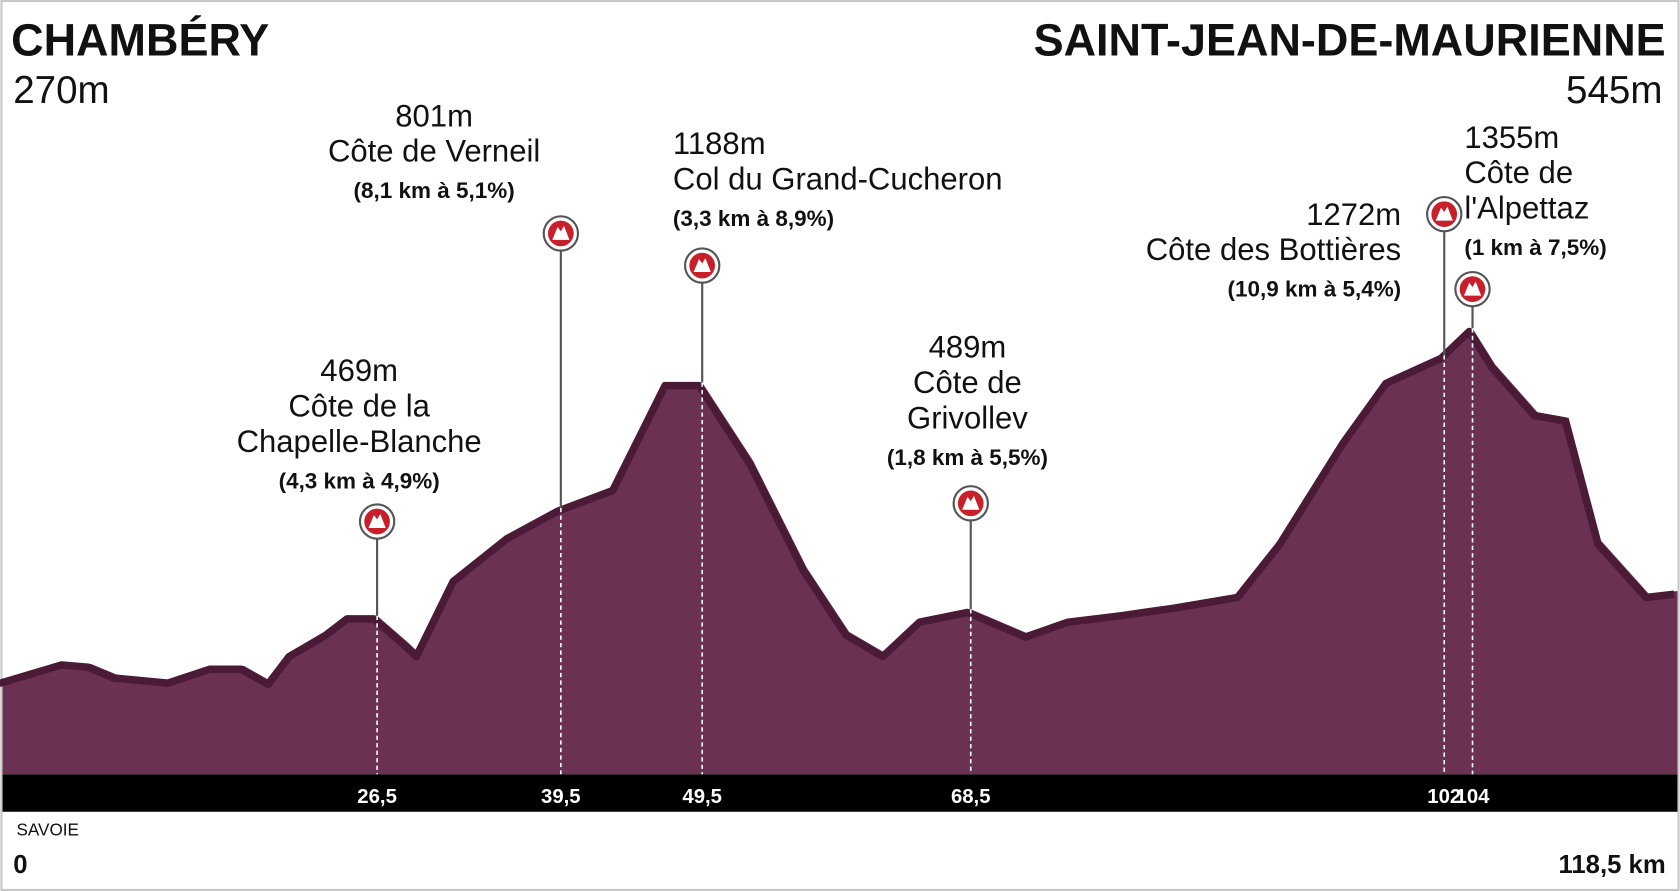  I want to click on climb-detail: (10,9 km à 5,4%), so click(1315, 289).